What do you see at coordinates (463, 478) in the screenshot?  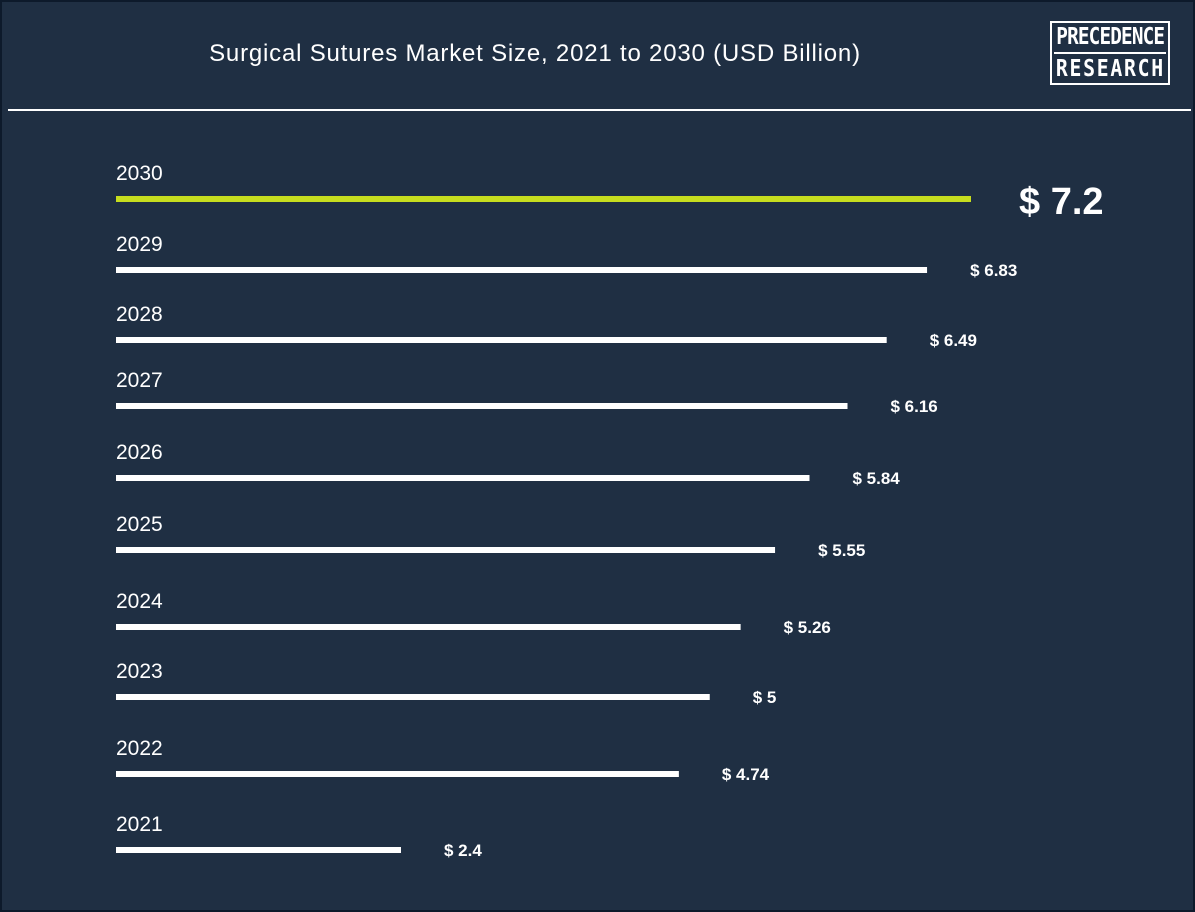 I see `bar-2026` at bounding box center [463, 478].